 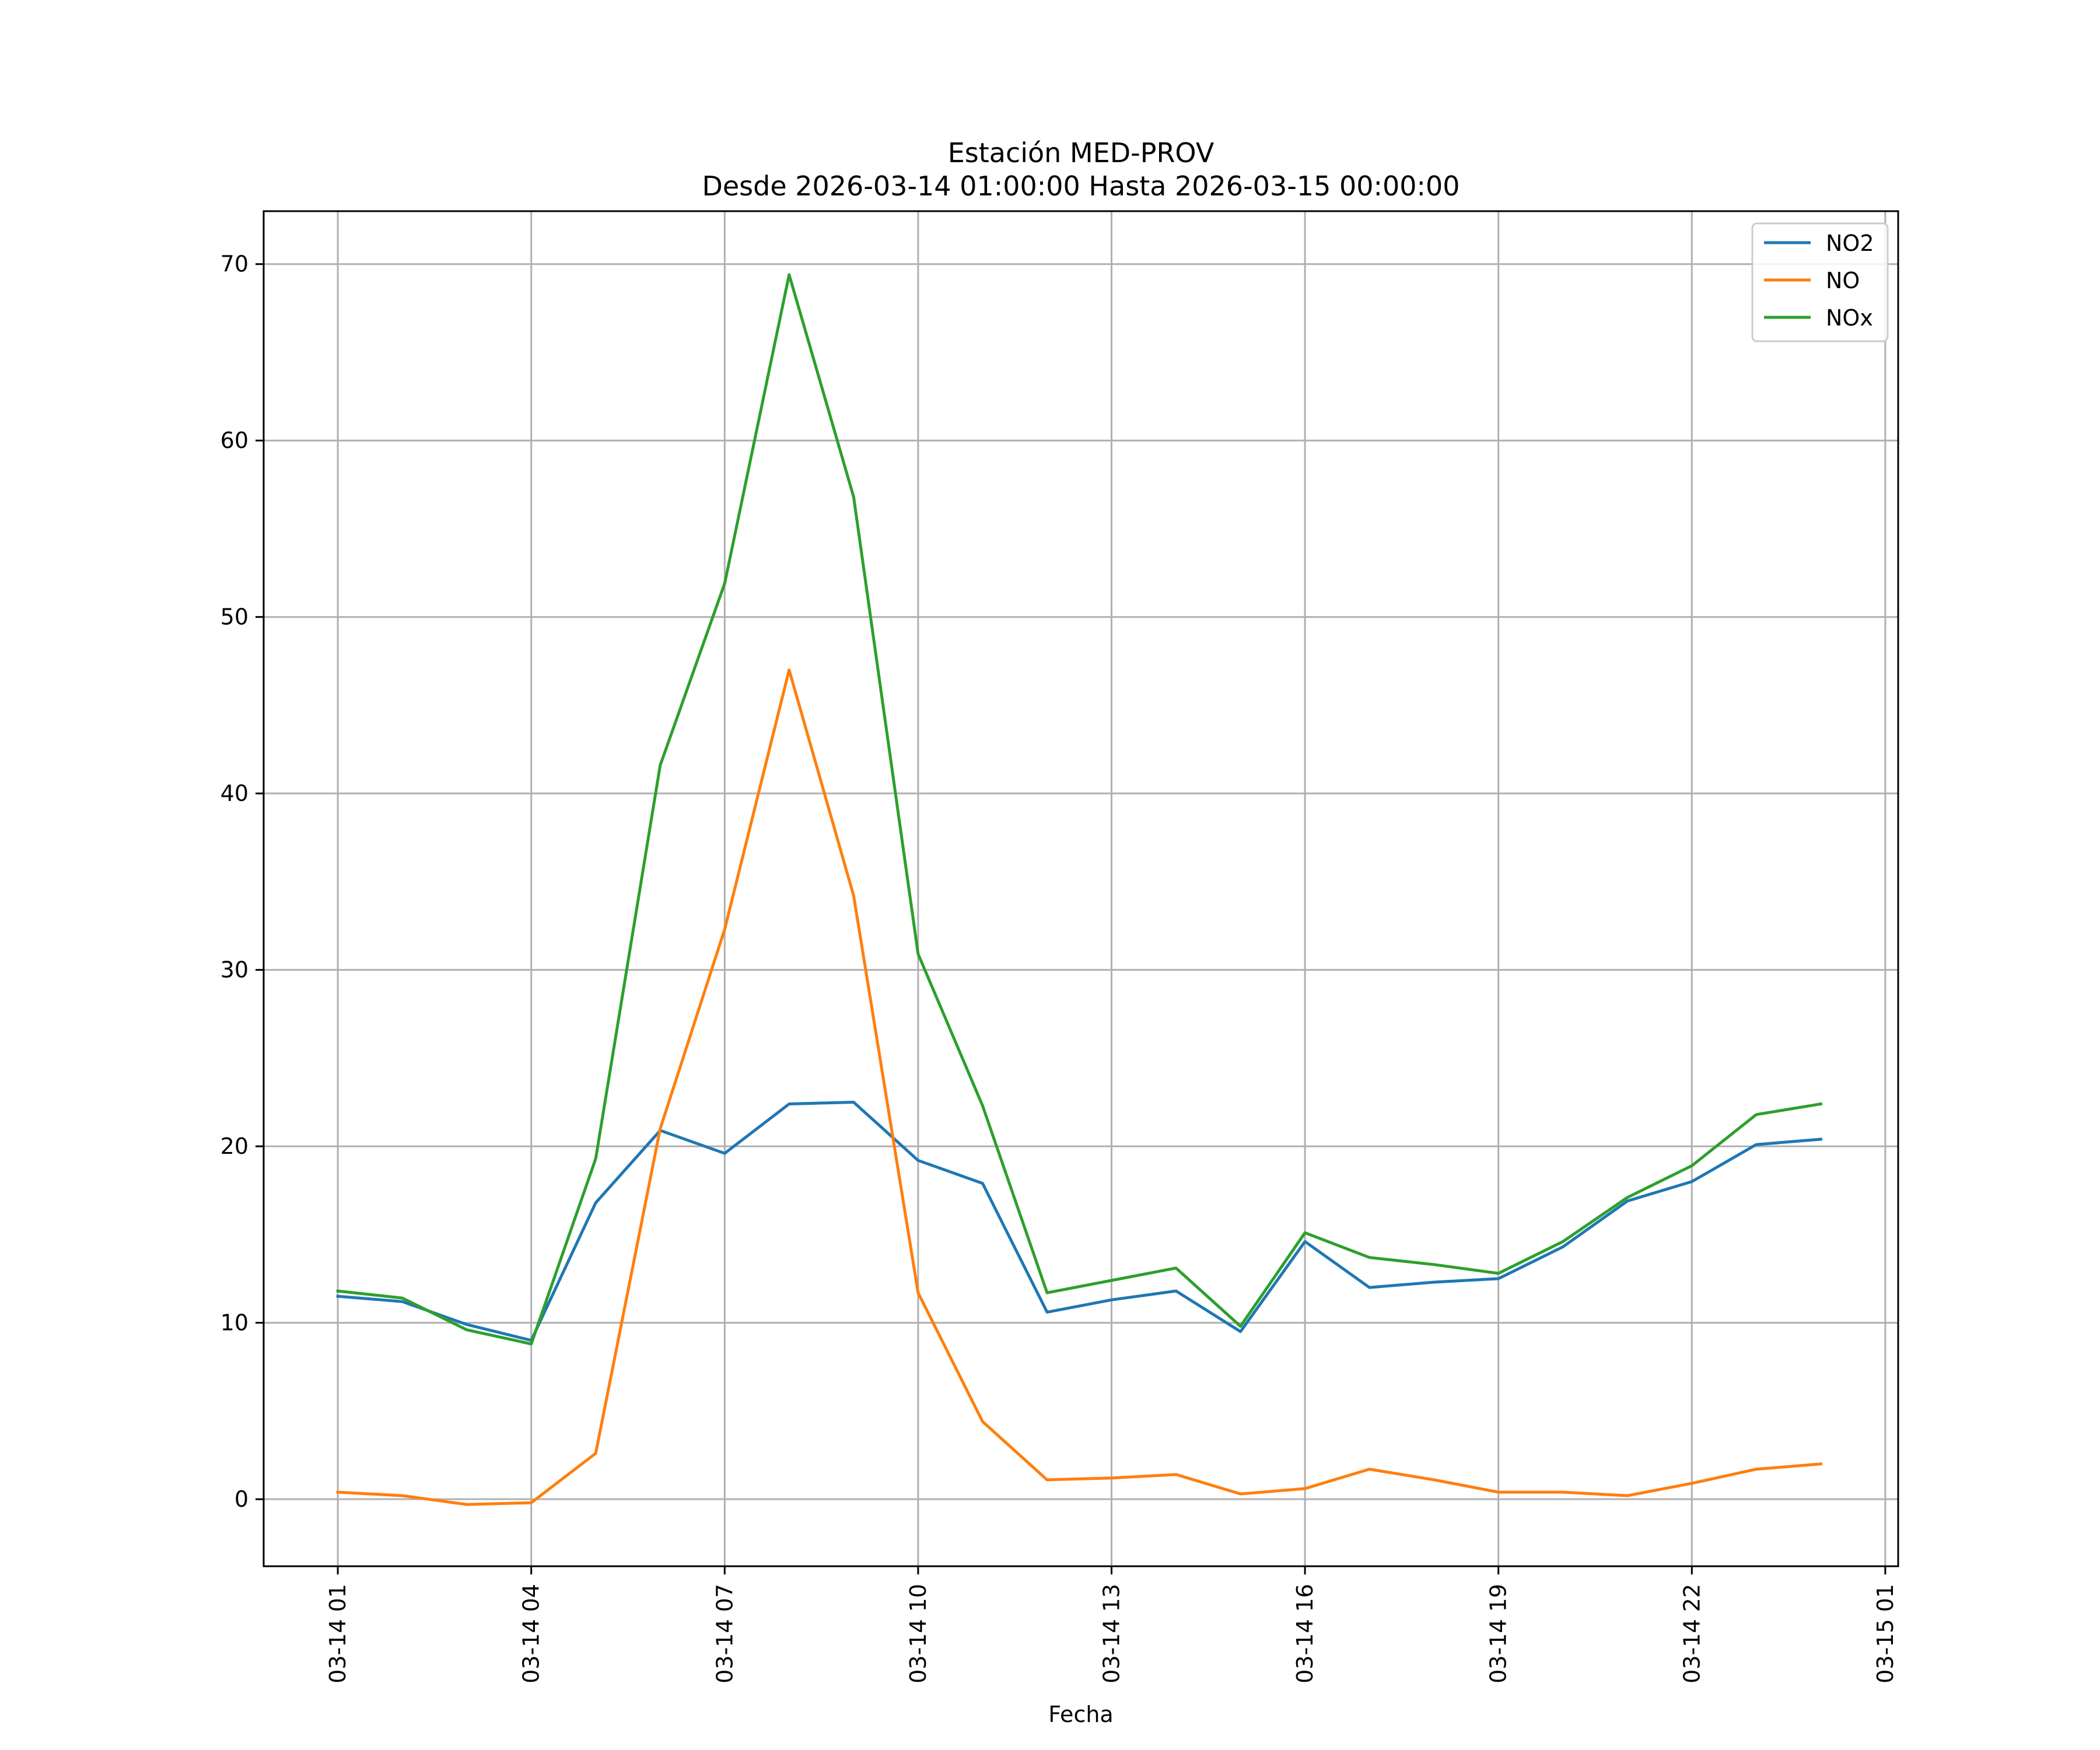 What do you see at coordinates (1079, 1221) in the screenshot?
I see `series-line-no2` at bounding box center [1079, 1221].